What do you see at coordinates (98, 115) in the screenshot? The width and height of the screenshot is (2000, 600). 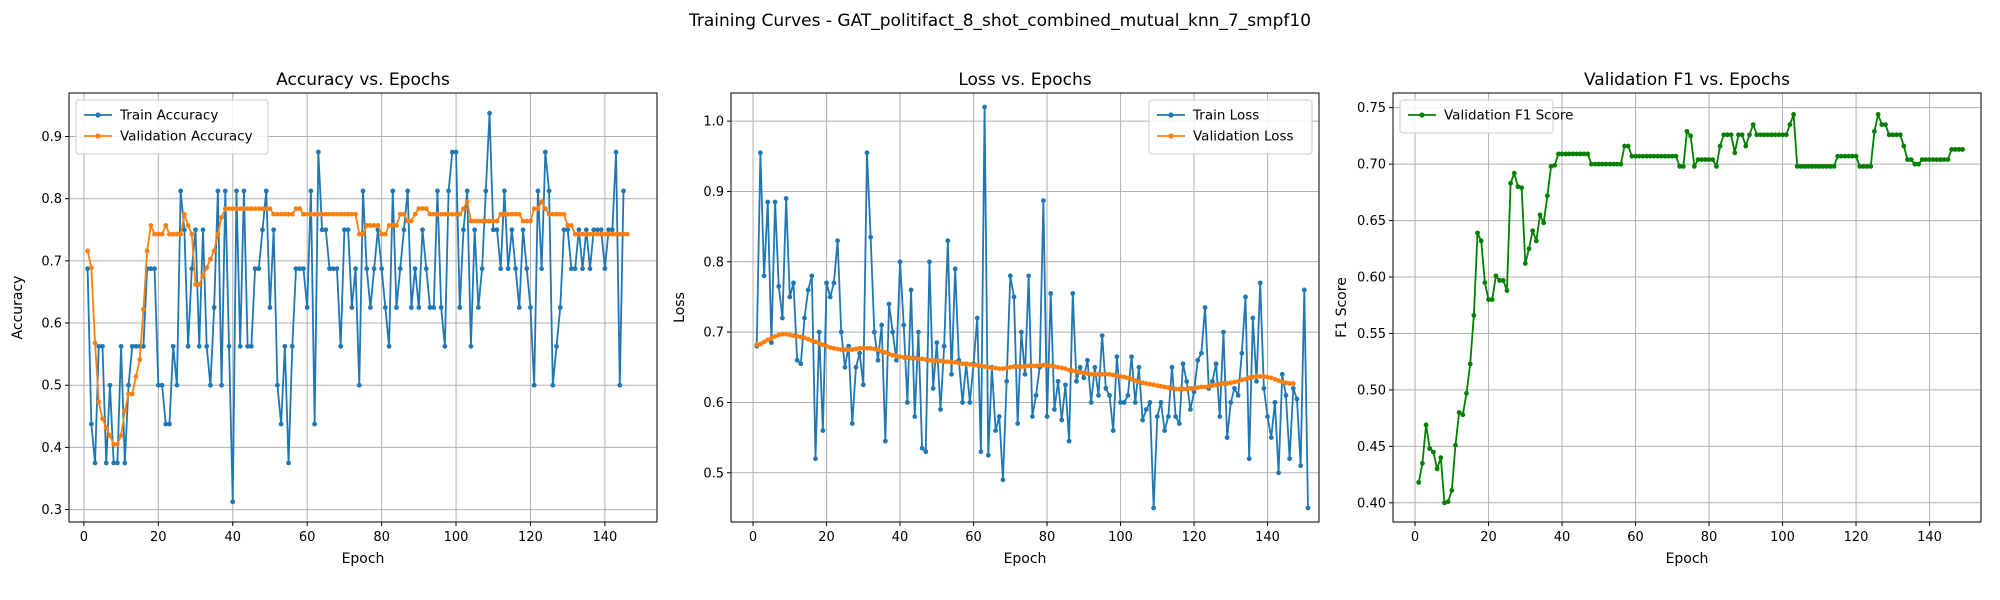 I see `legend-swatch-marker` at bounding box center [98, 115].